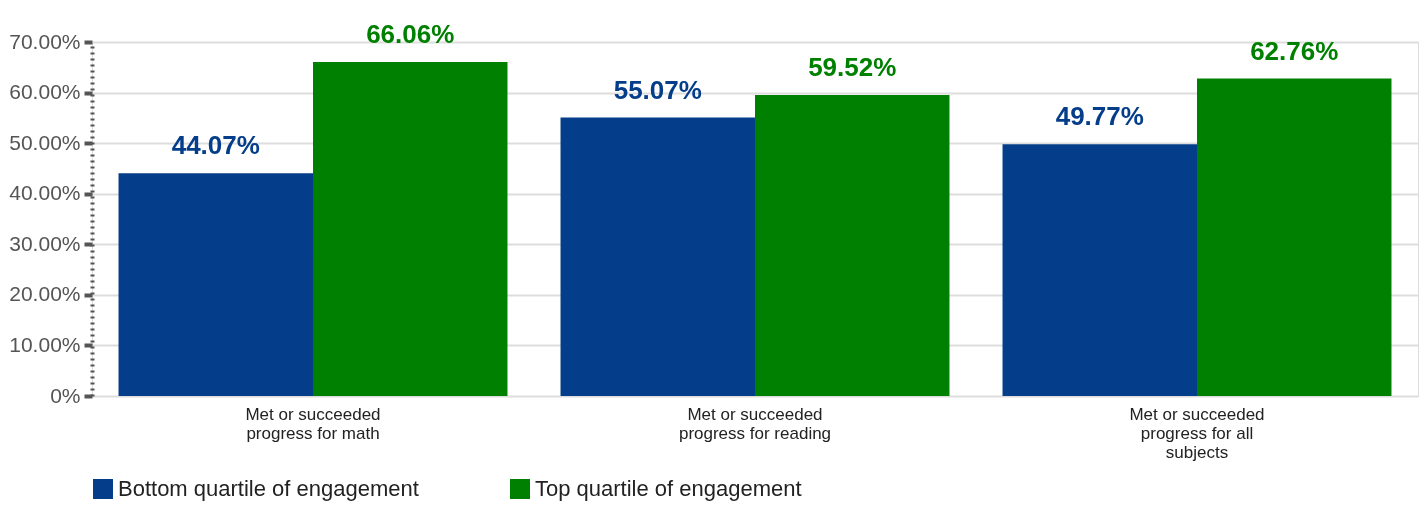 This screenshot has height=506, width=1422. Describe the element at coordinates (65, 395) in the screenshot. I see `y-tick-label: 0%` at that location.